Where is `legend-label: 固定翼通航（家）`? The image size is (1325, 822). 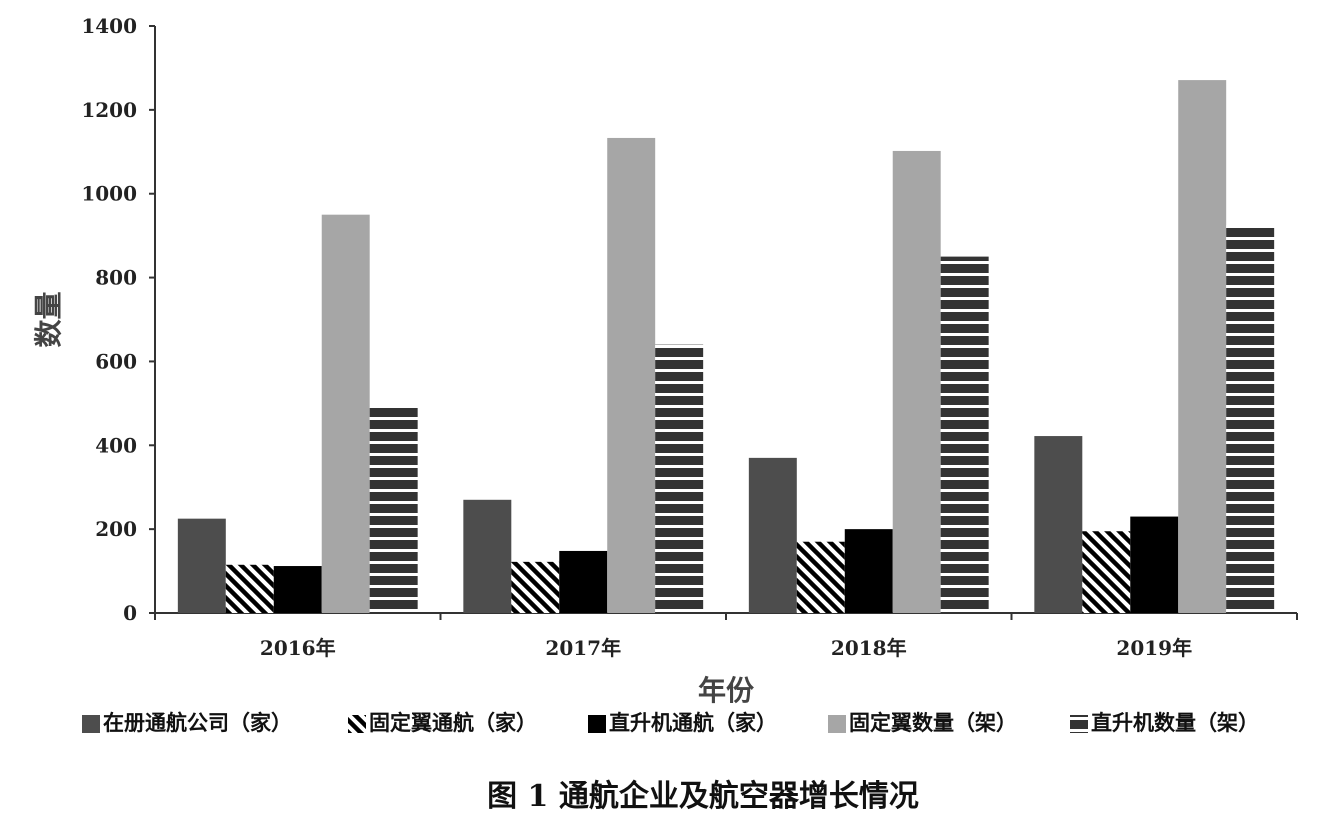
legend-label: 固定翼通航（家） is located at coordinates (453, 722).